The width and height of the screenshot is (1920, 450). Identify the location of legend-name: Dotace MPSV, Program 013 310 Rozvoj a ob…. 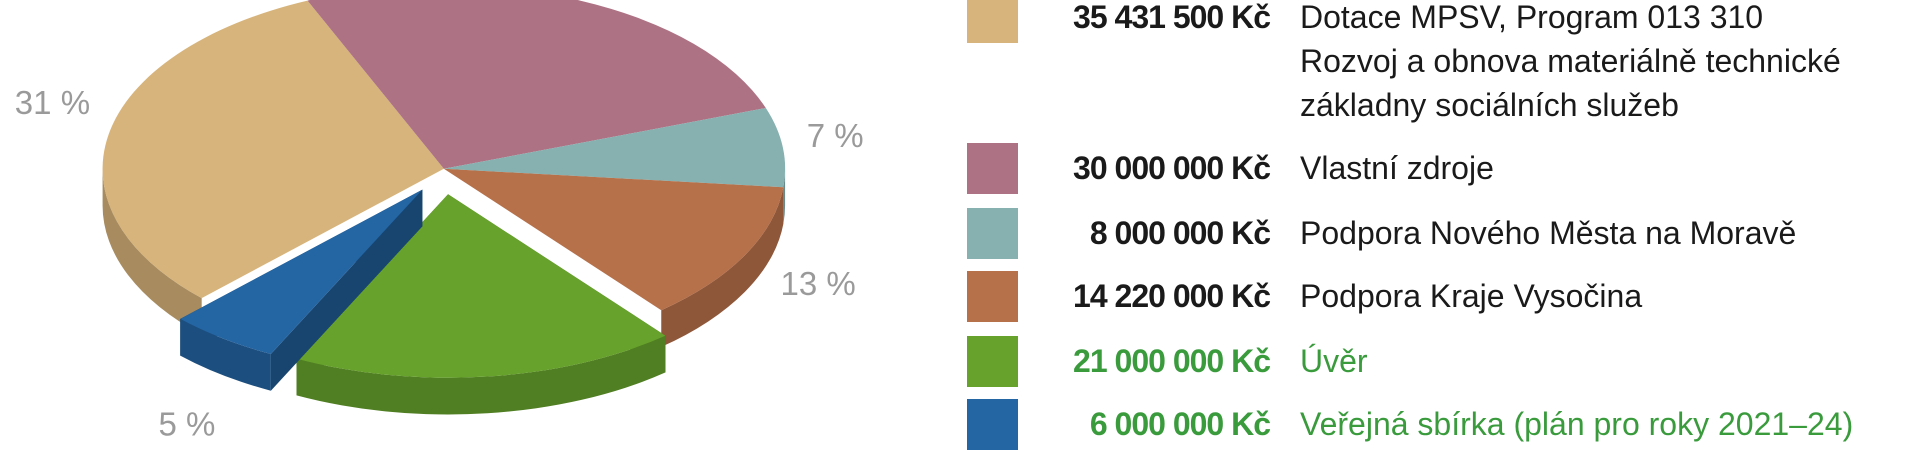
(1570, 61).